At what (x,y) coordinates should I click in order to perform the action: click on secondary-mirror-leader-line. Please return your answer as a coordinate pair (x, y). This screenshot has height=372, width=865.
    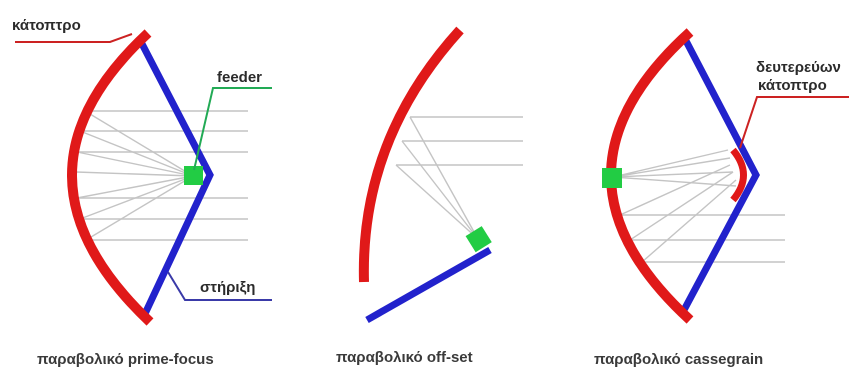
    Looking at the image, I should click on (794, 122).